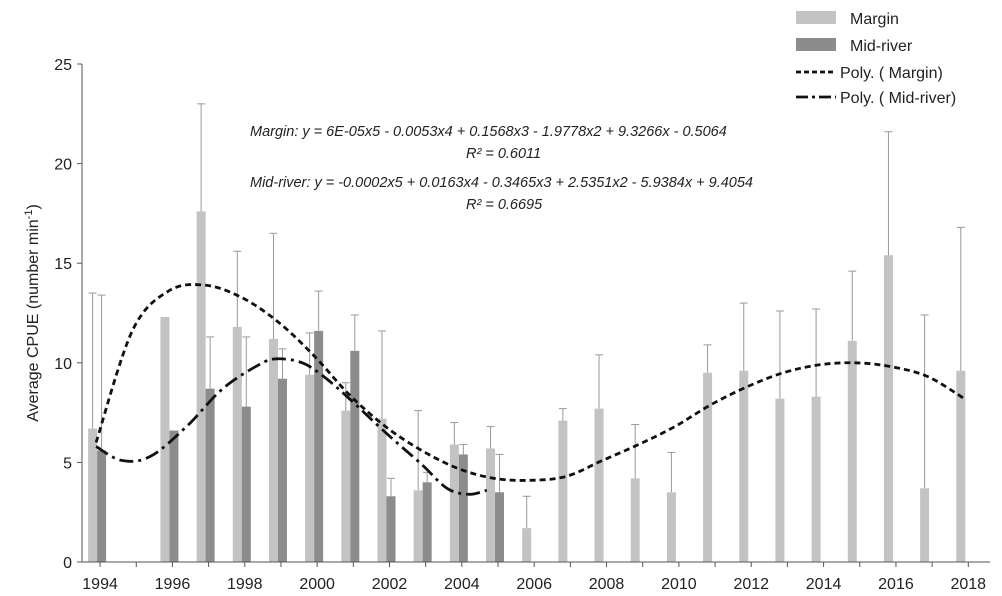  Describe the element at coordinates (896, 584) in the screenshot. I see `x-tick-label: 2016` at that location.